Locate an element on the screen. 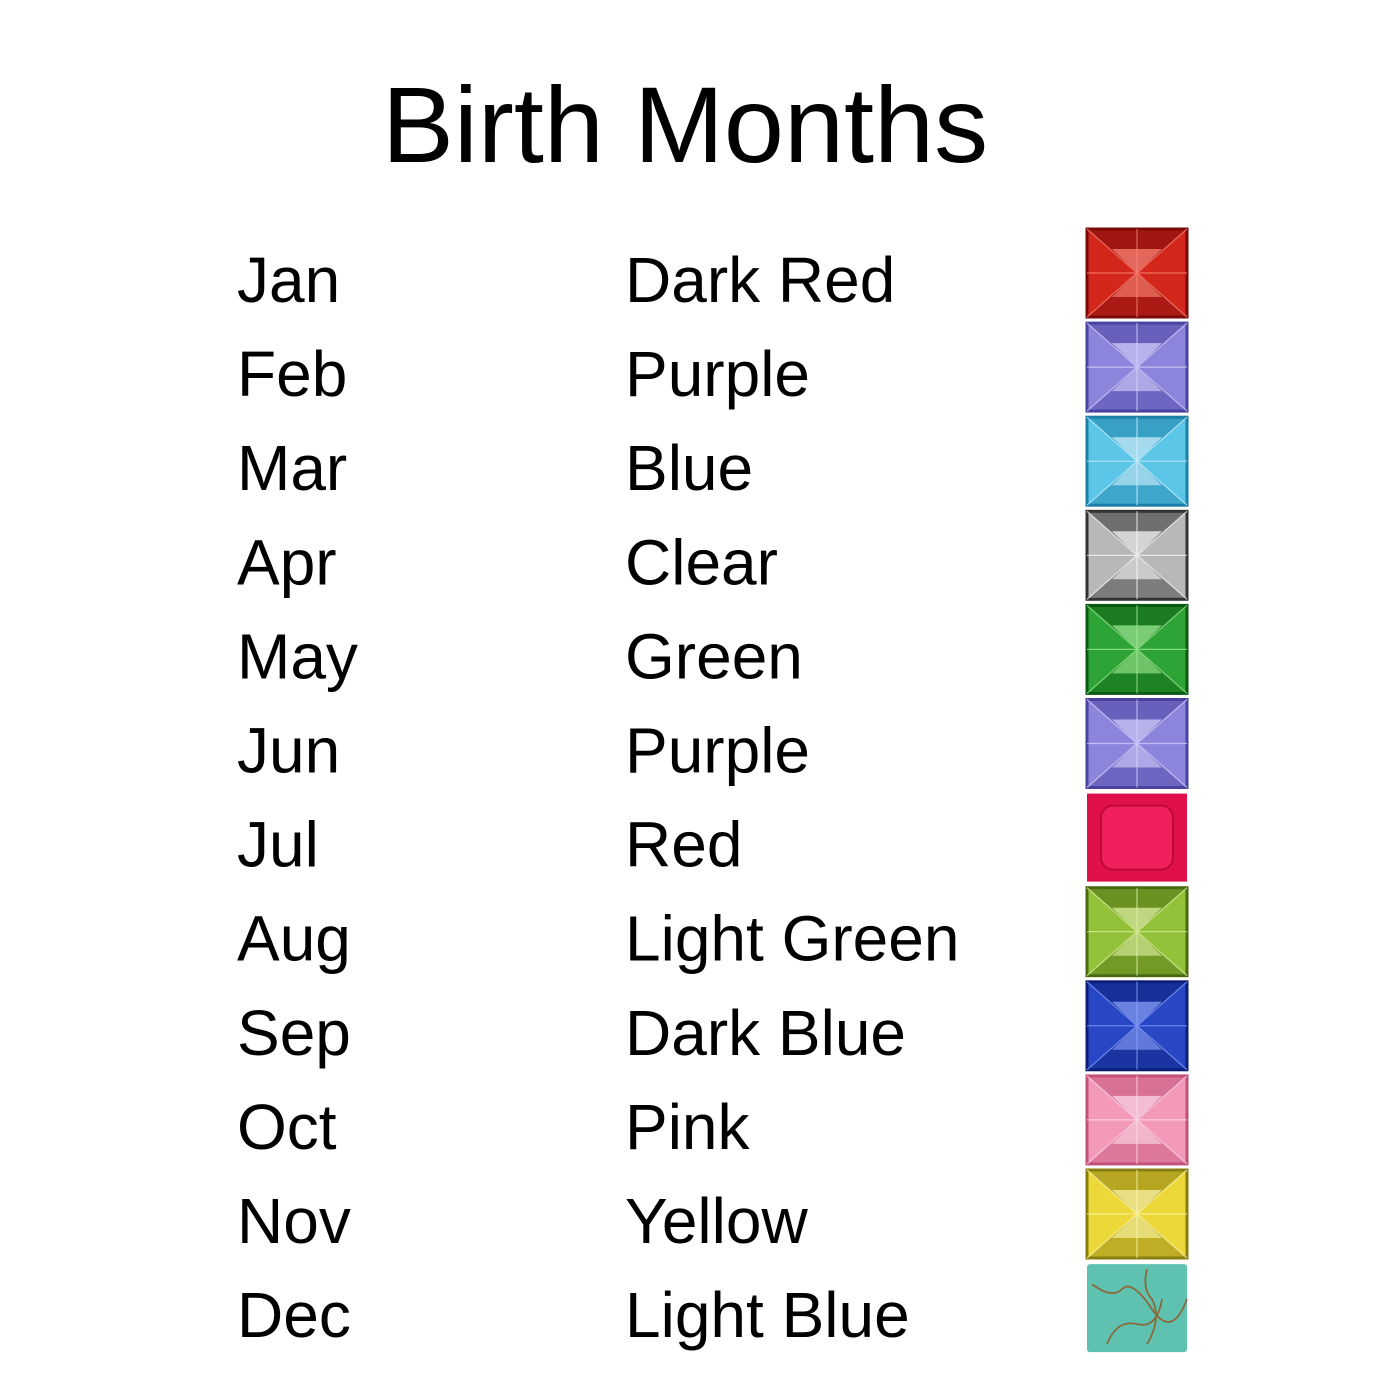 The image size is (1400, 1400). month: Jul is located at coordinates (278, 845).